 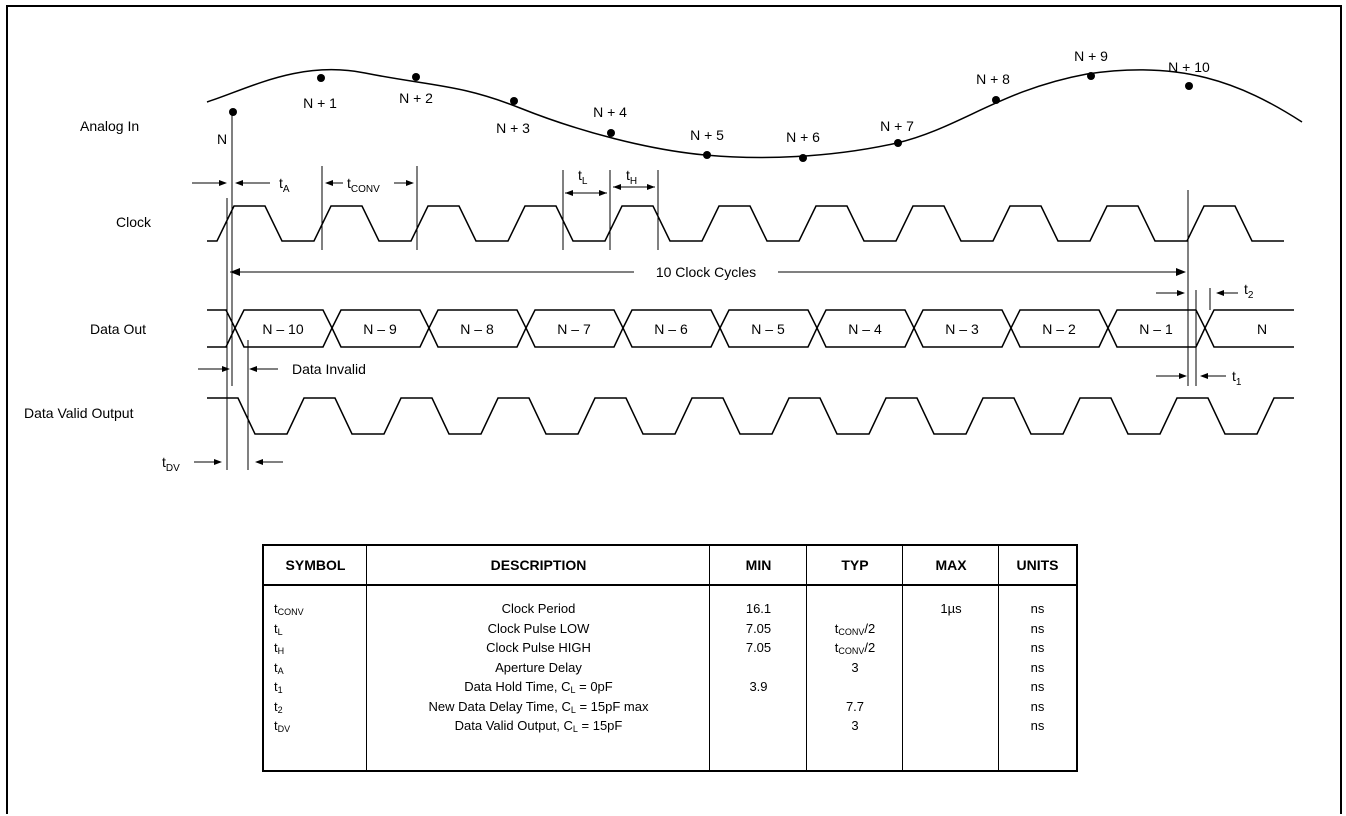 I want to click on header-min: MIN, so click(x=758, y=565).